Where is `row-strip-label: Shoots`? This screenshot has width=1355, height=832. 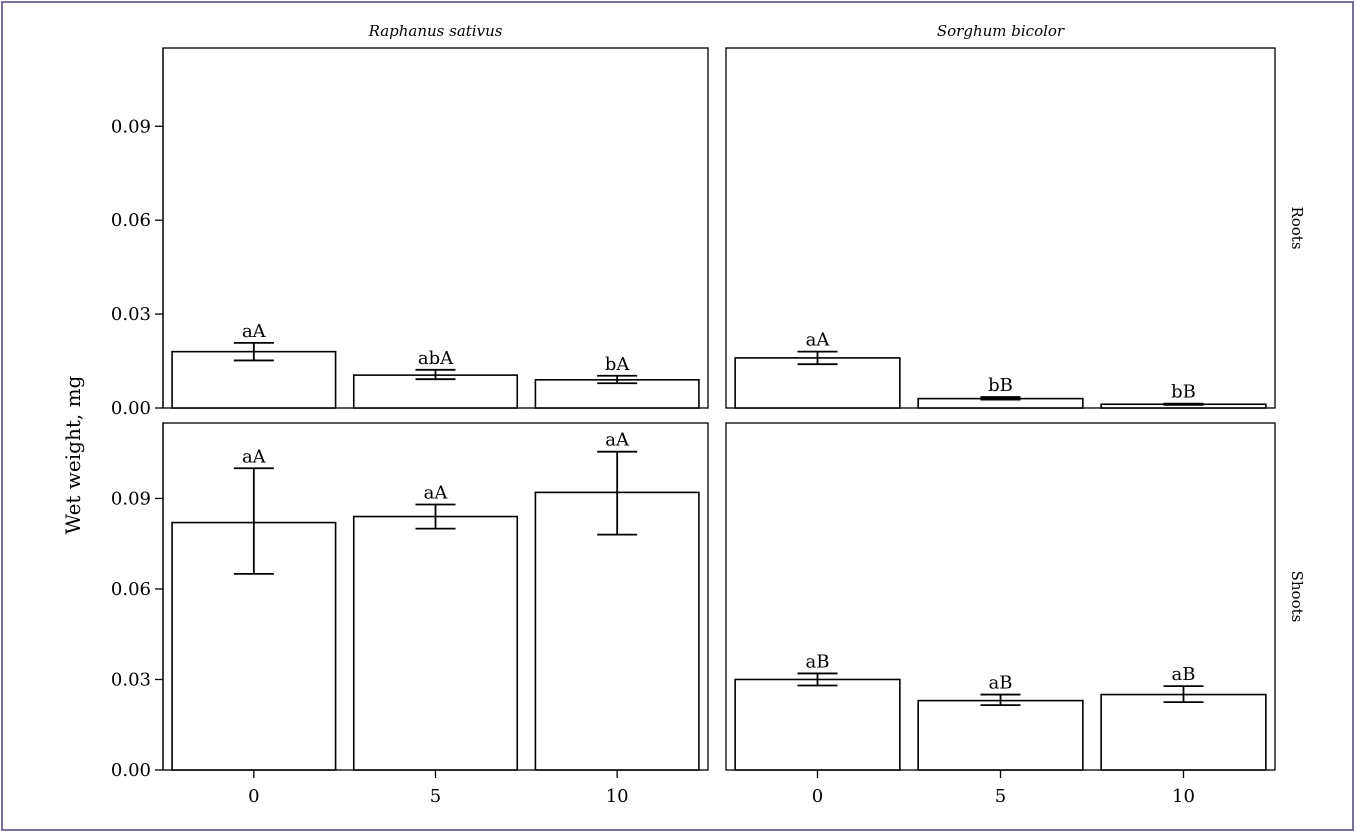
row-strip-label: Shoots is located at coordinates (1297, 597).